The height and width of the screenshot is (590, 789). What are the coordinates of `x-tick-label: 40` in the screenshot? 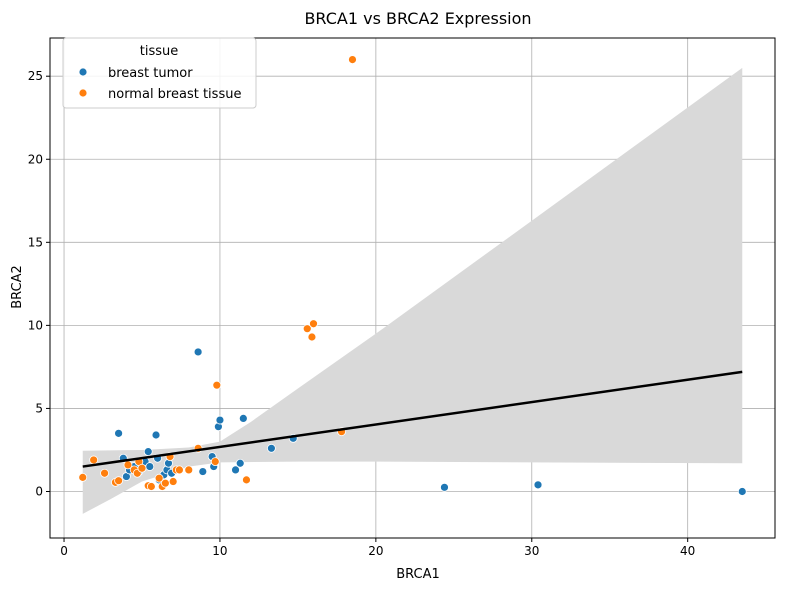 It's located at (687, 551).